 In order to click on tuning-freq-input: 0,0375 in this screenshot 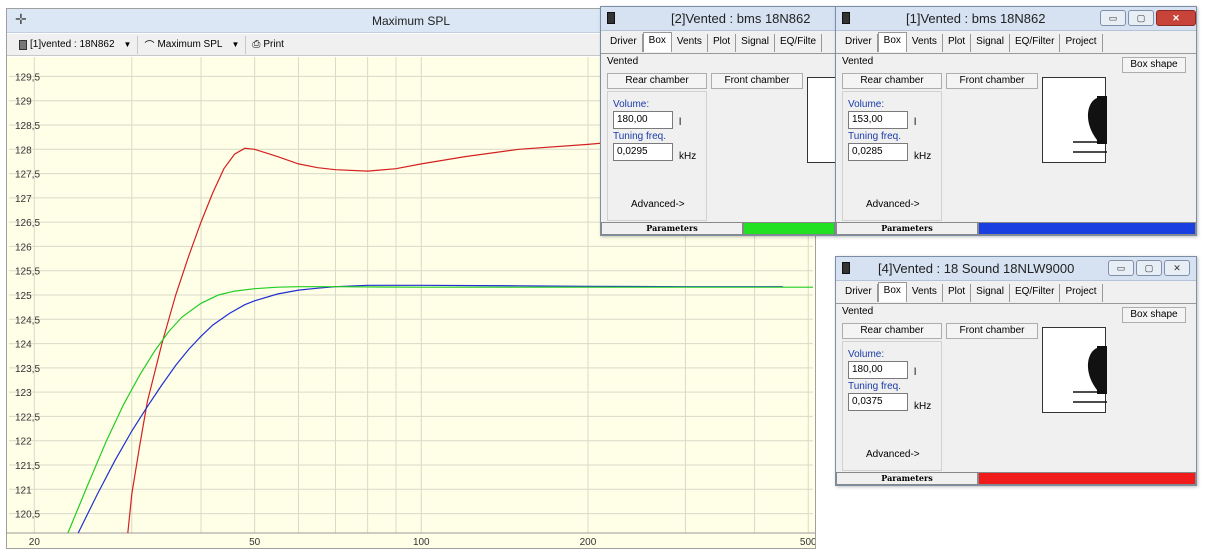, I will do `click(878, 402)`.